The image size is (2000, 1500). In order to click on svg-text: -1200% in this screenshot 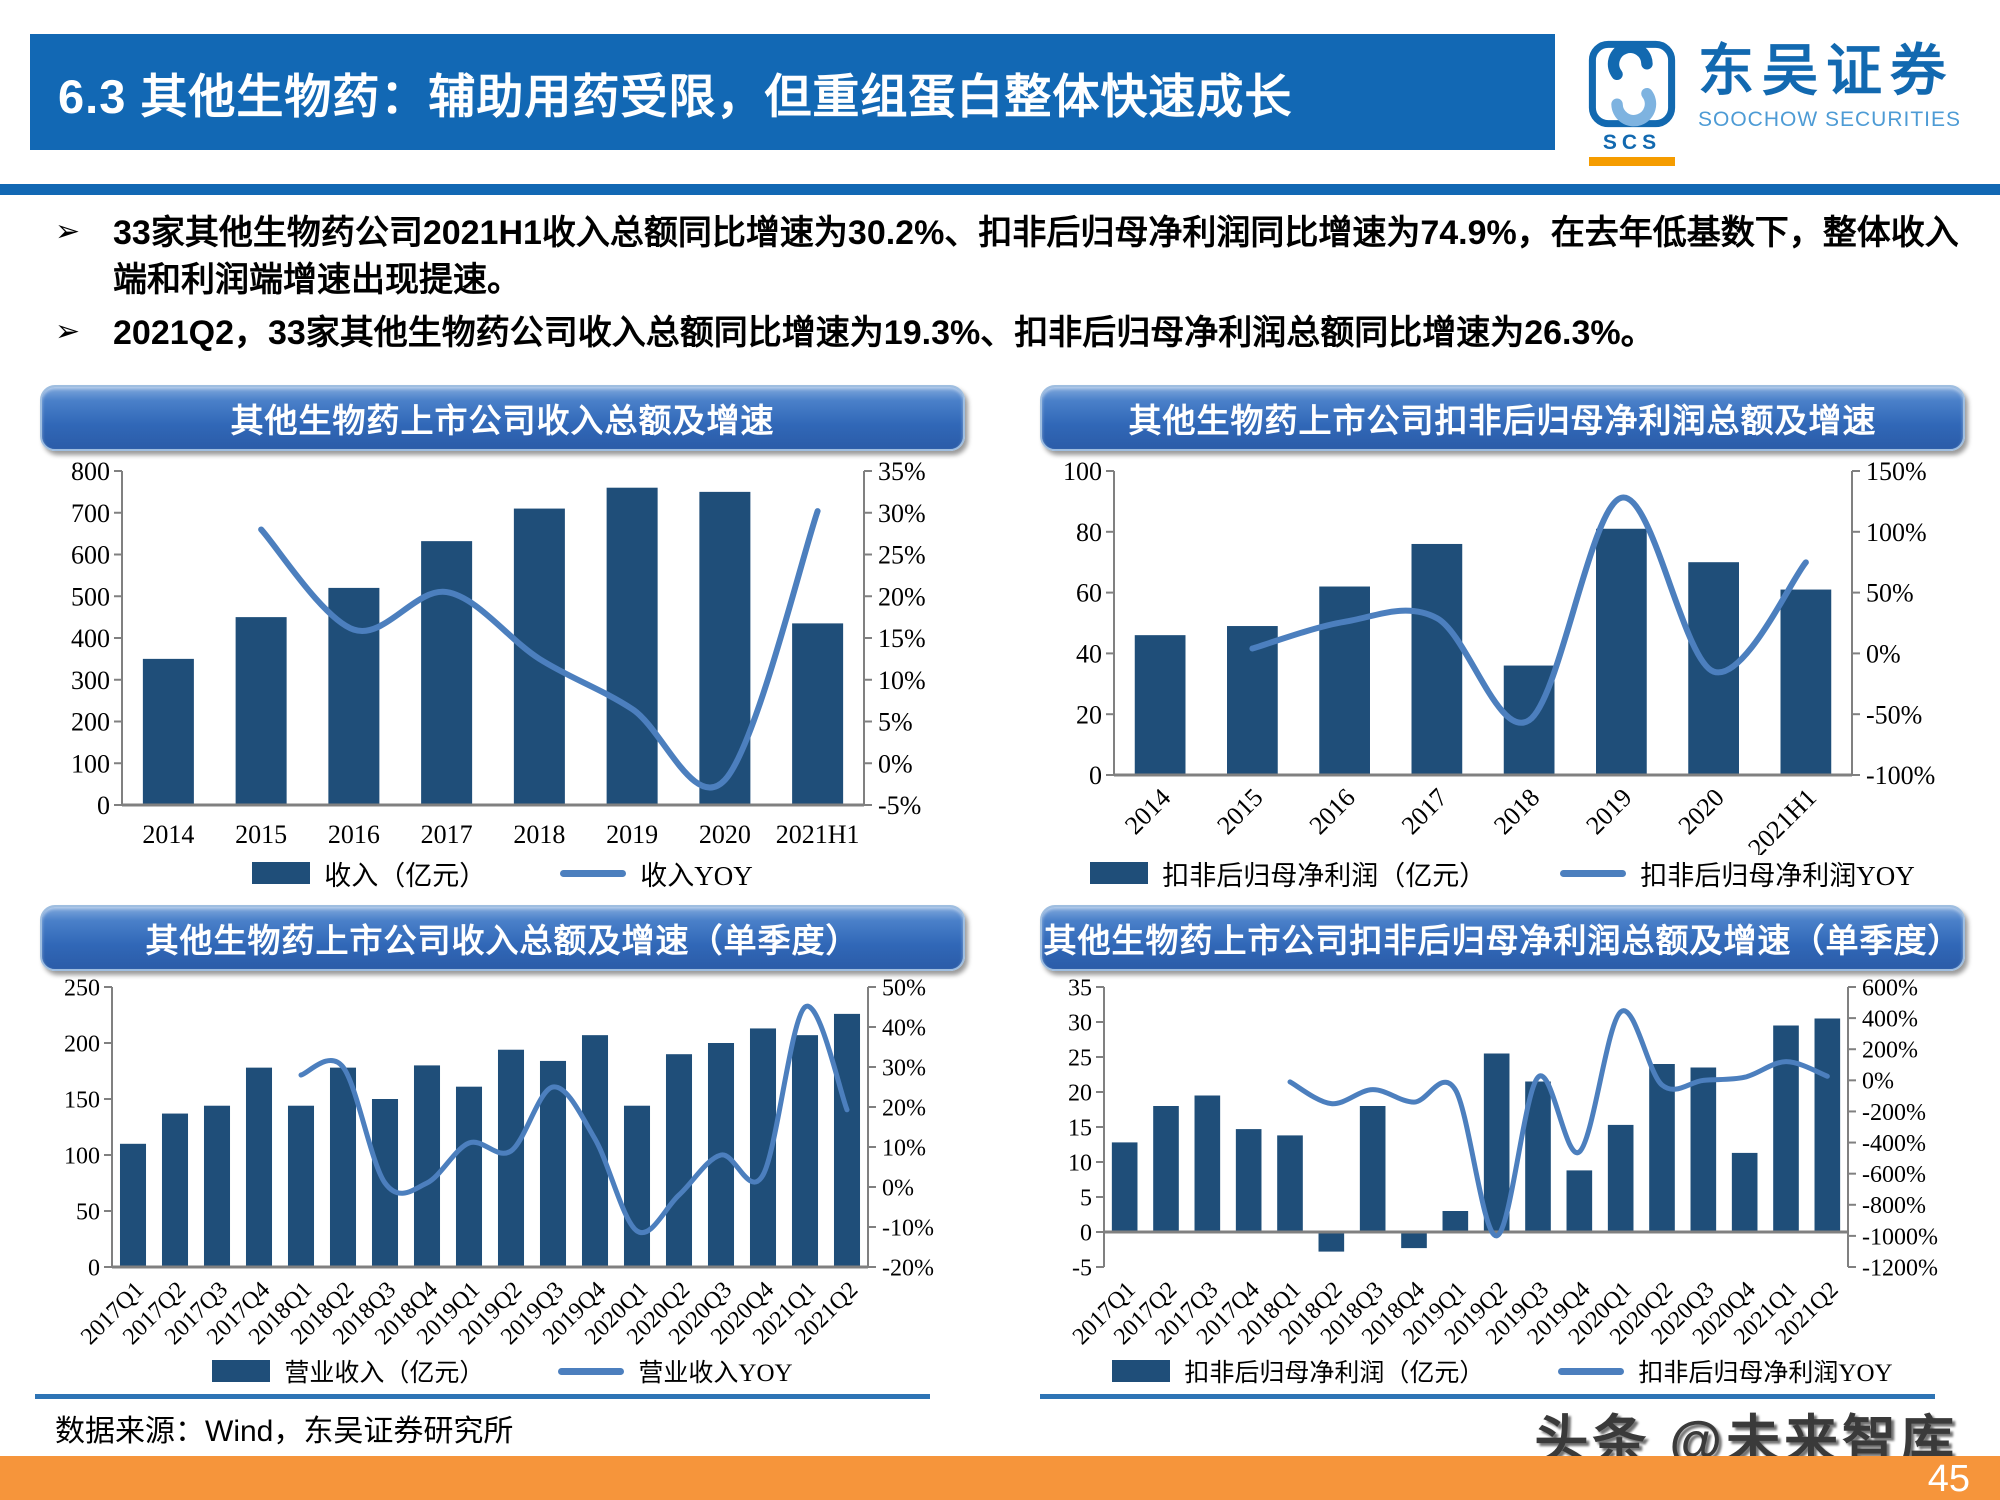, I will do `click(1900, 1268)`.